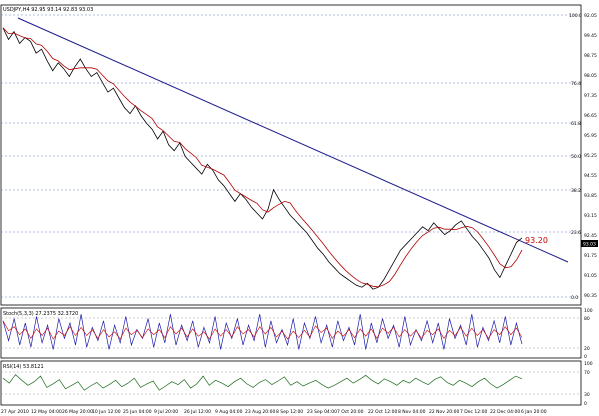  Describe the element at coordinates (585, 357) in the screenshot. I see `stoch-axis-0: 0` at that location.